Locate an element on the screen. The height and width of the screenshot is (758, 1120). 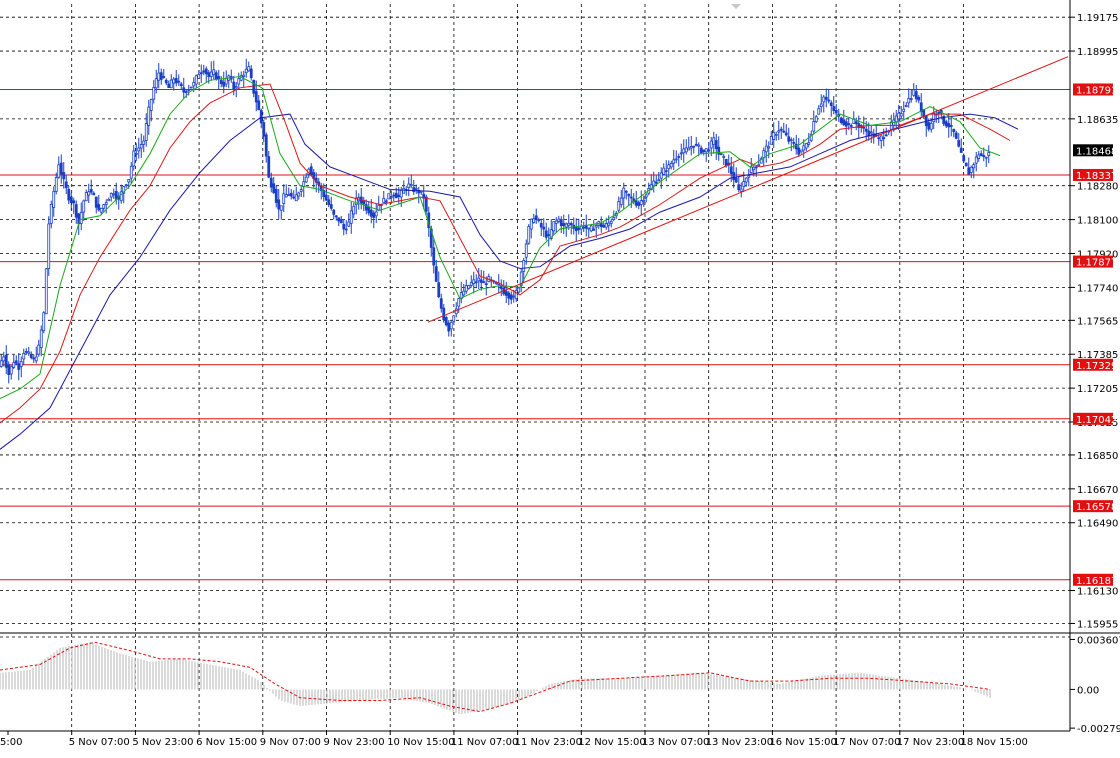
level-label: 1.17329 is located at coordinates (1096, 366).